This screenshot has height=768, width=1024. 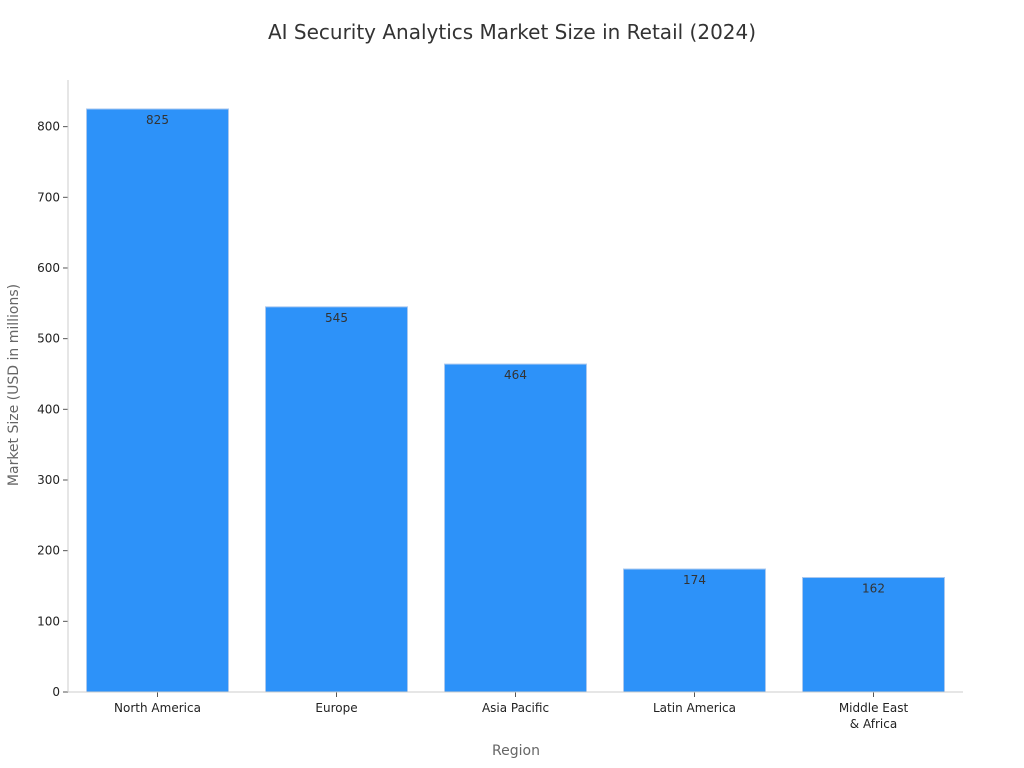 I want to click on y-tick-label-3: 300, so click(x=48, y=480).